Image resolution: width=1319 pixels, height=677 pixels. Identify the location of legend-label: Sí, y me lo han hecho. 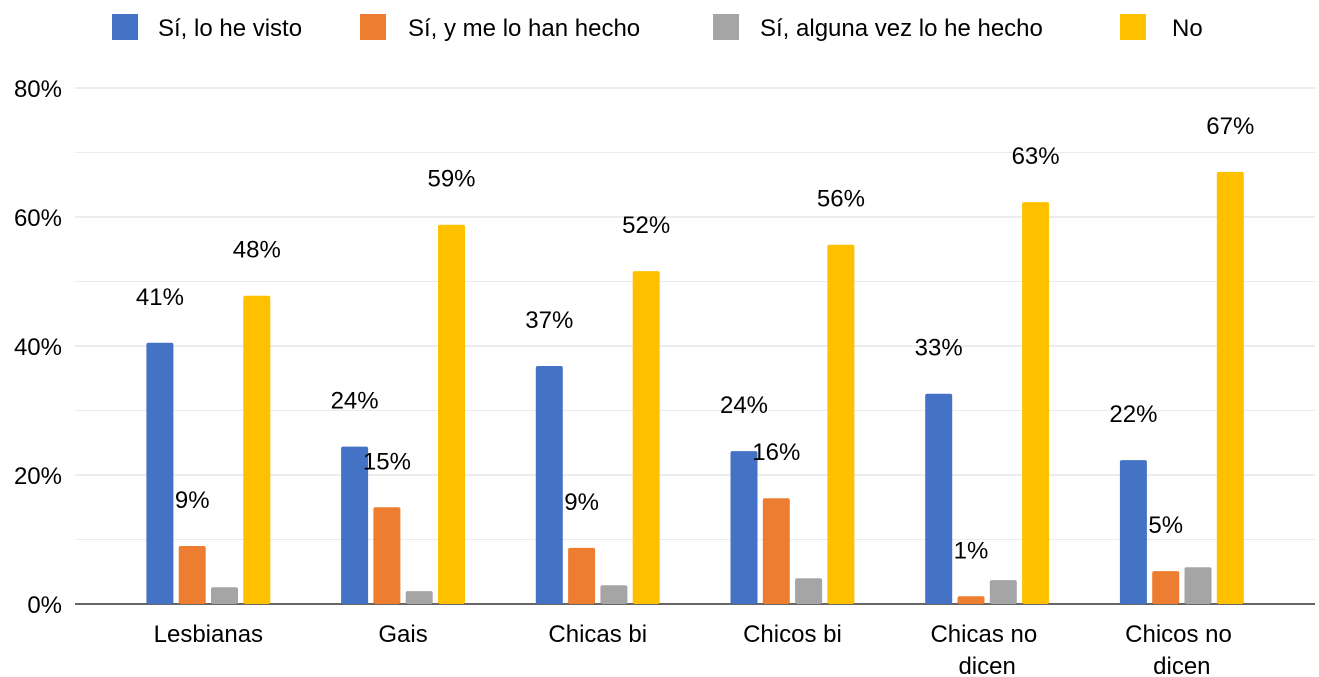
(524, 28).